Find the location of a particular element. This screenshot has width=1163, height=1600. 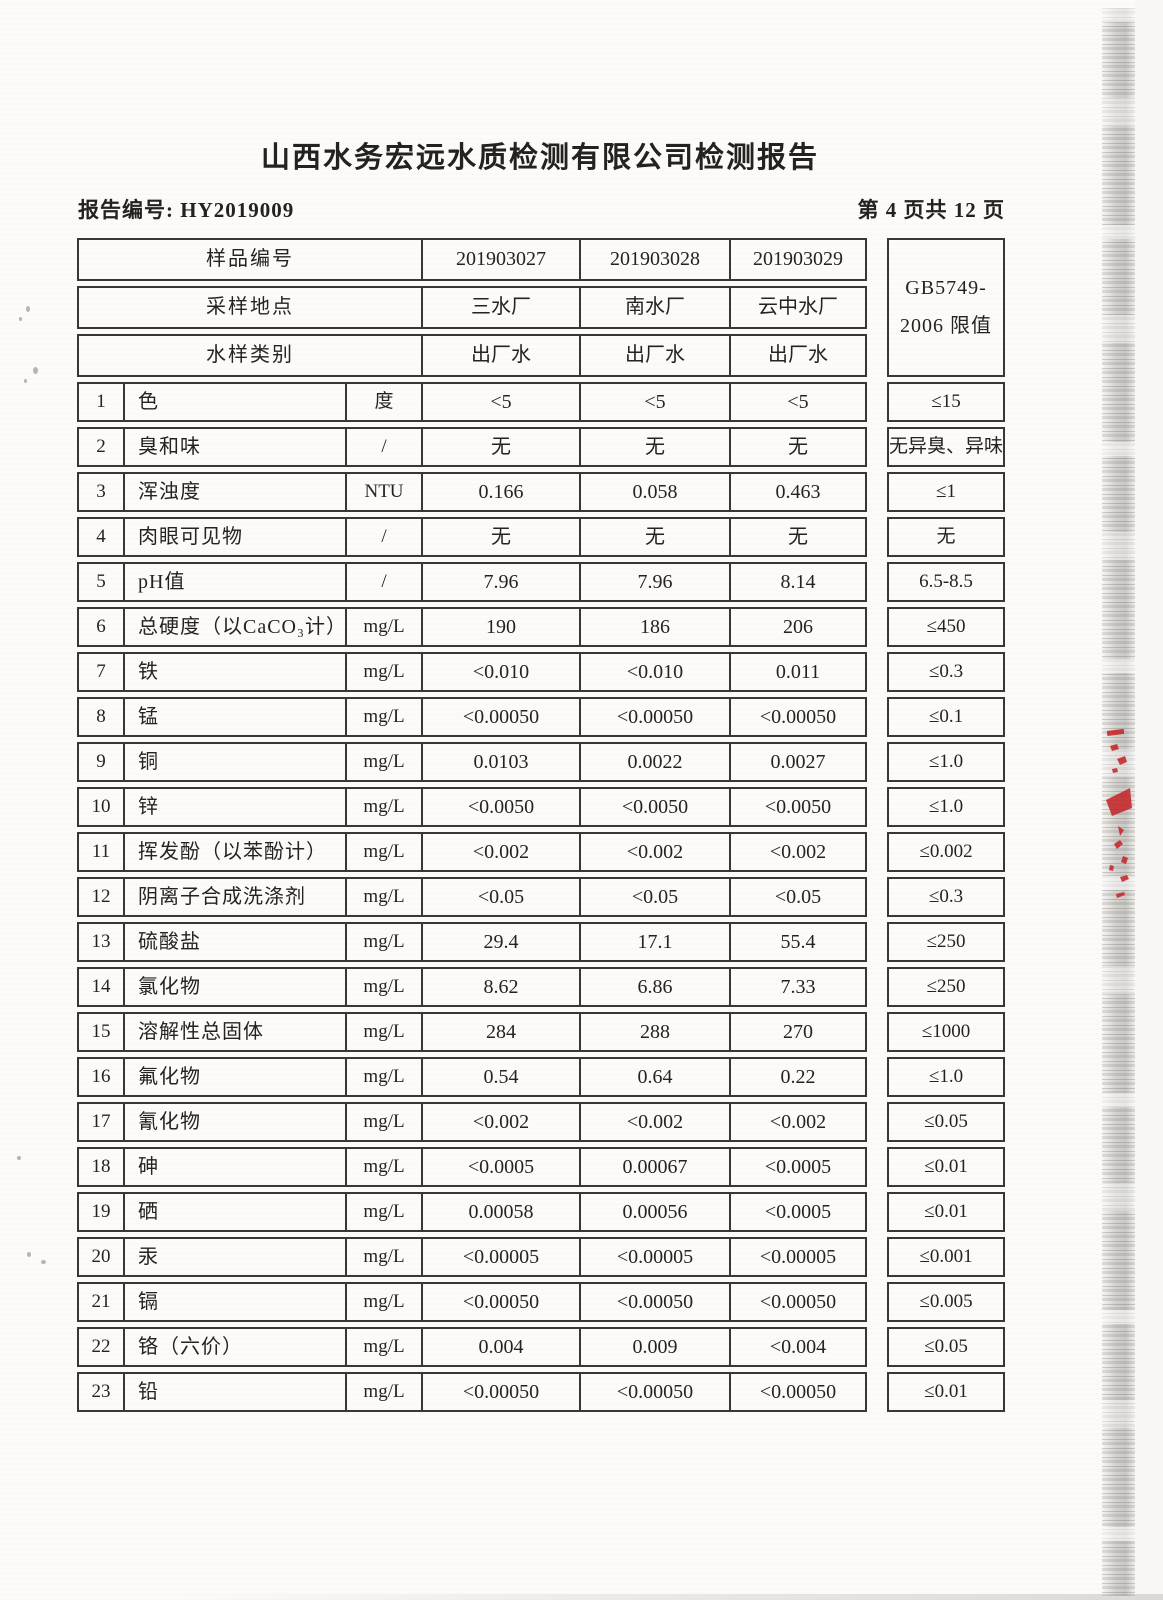

page-indicator: 第 4 页共 12 页 is located at coordinates (931, 210).